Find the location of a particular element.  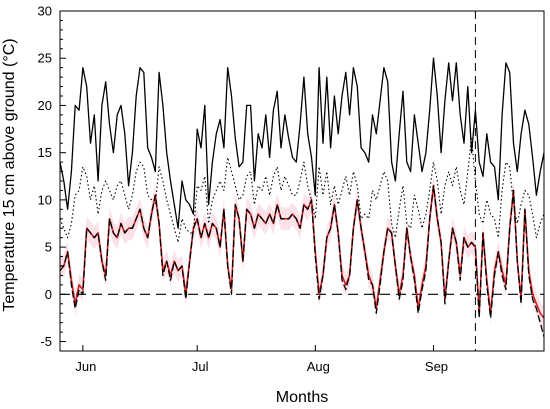

y-tick-label: 30 is located at coordinates (45, 11).